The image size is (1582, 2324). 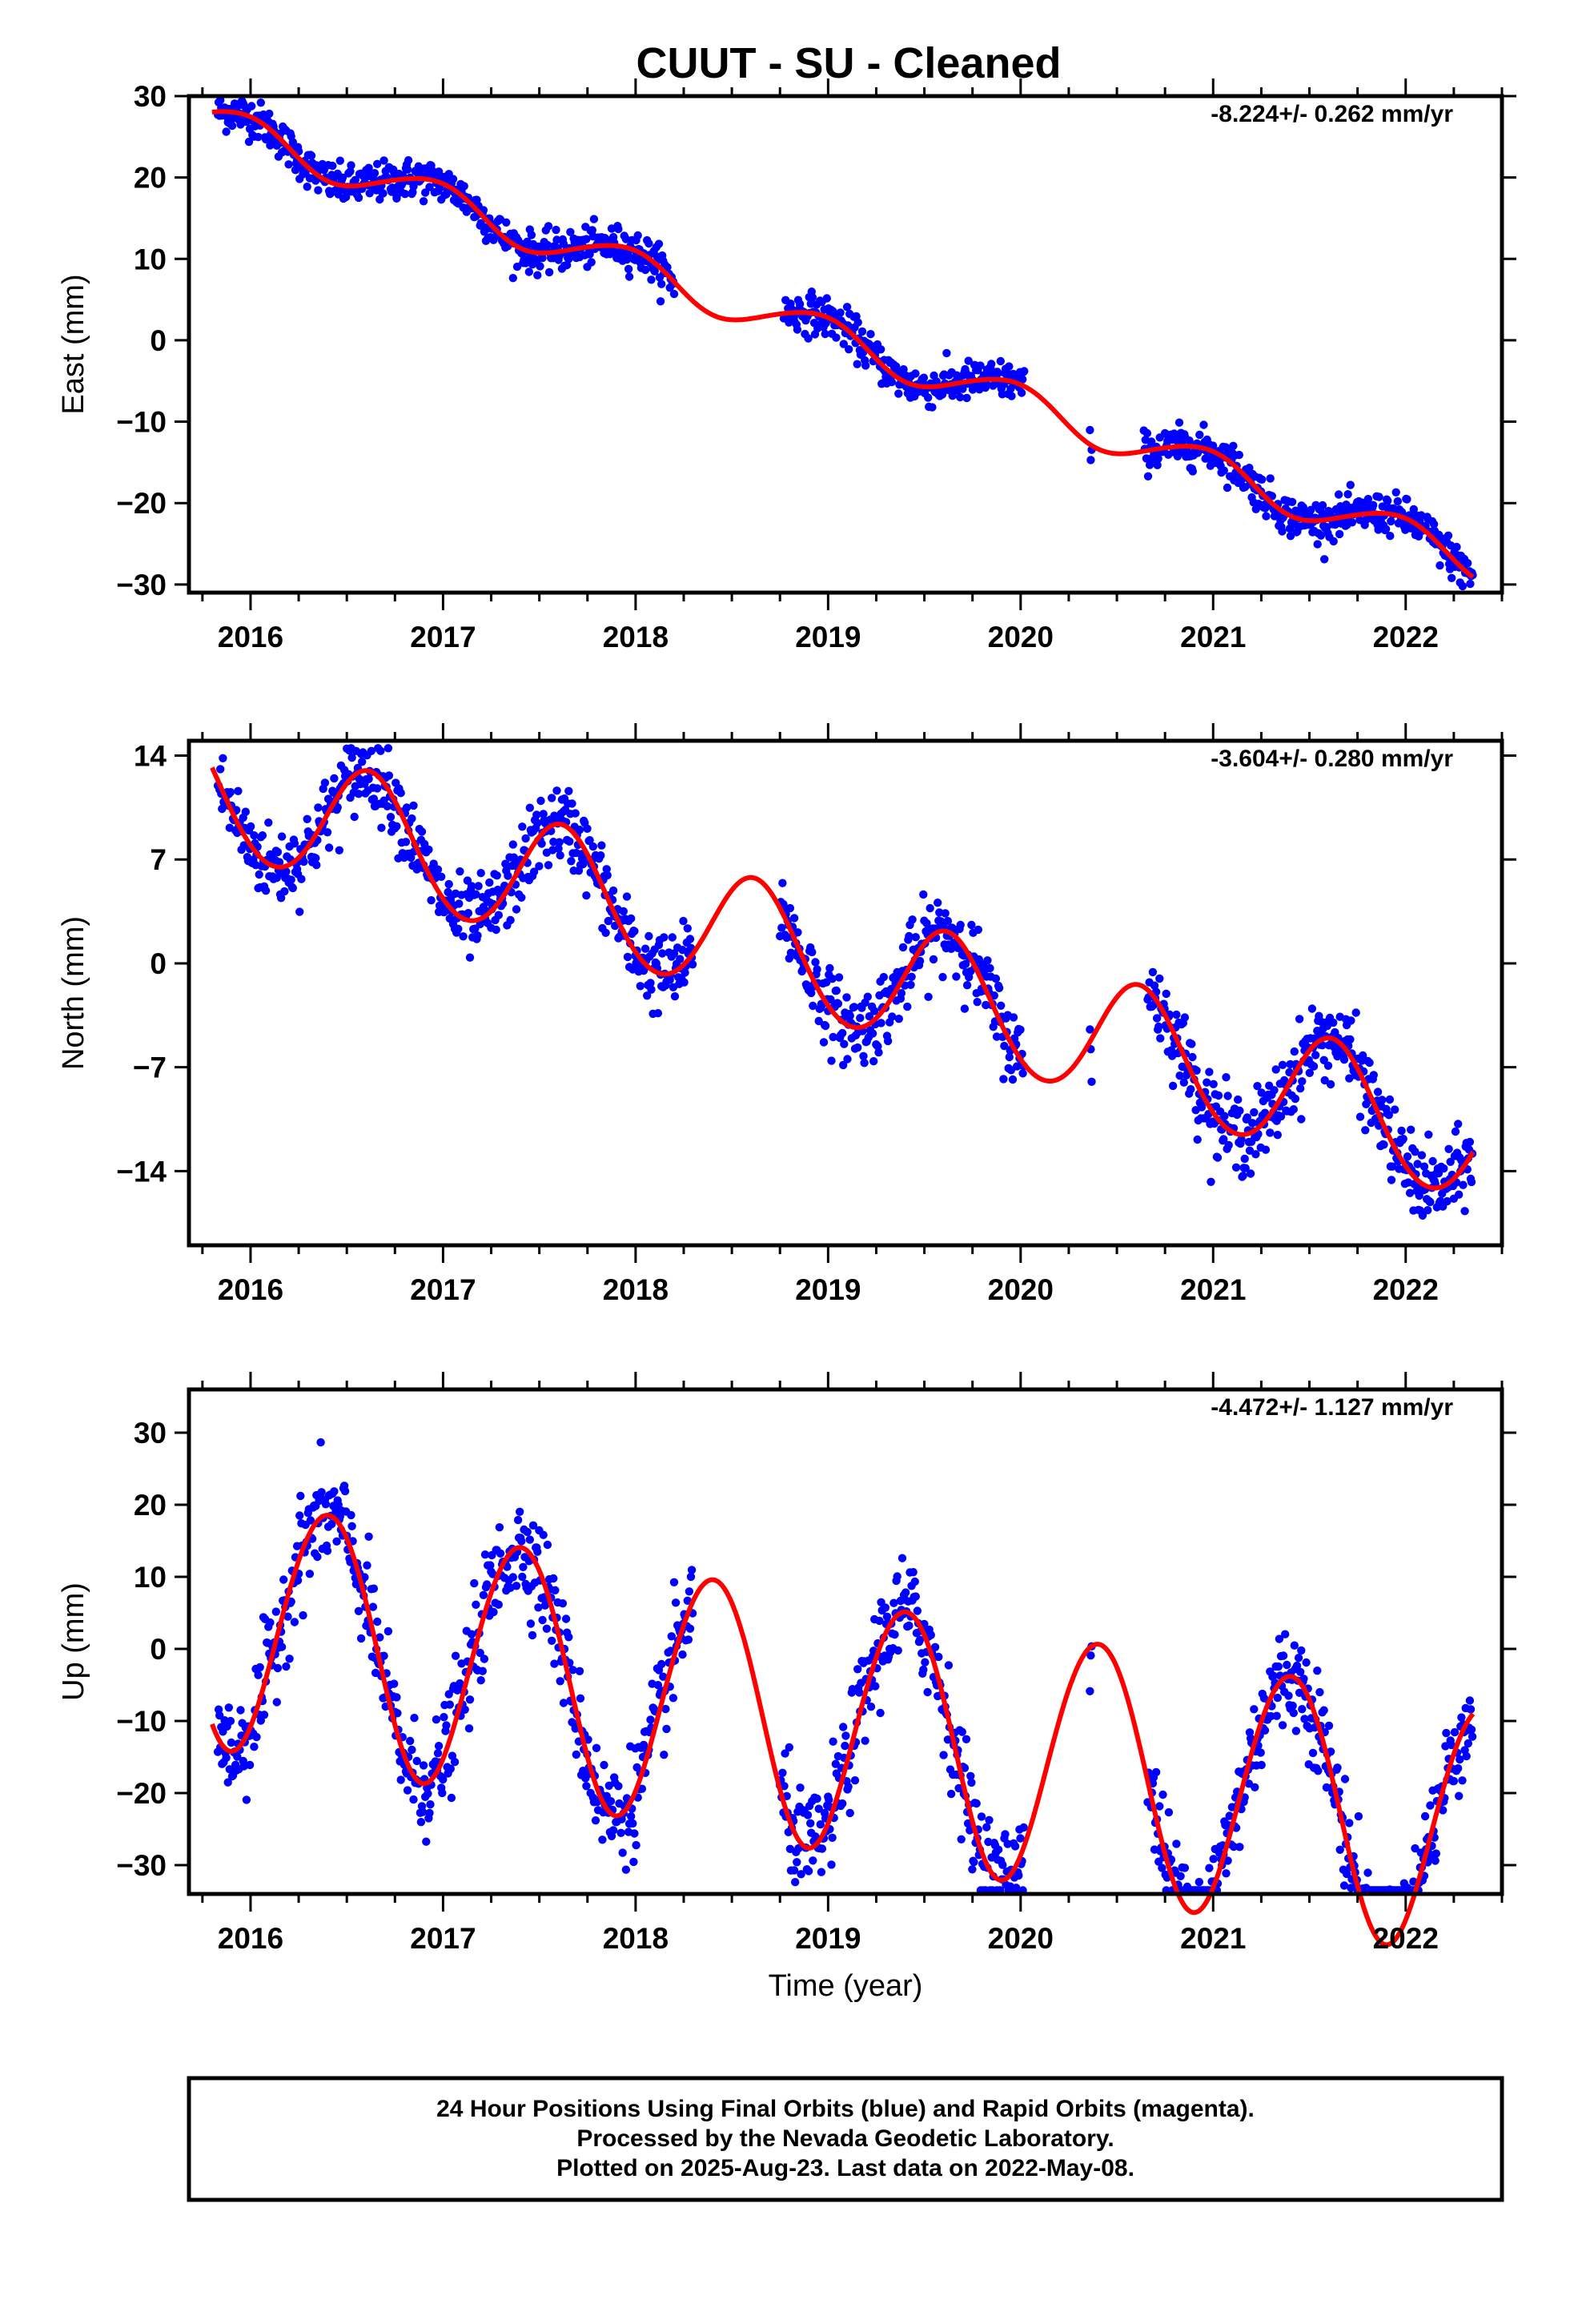 I want to click on x-tick-label: 2022, so click(x=1406, y=1289).